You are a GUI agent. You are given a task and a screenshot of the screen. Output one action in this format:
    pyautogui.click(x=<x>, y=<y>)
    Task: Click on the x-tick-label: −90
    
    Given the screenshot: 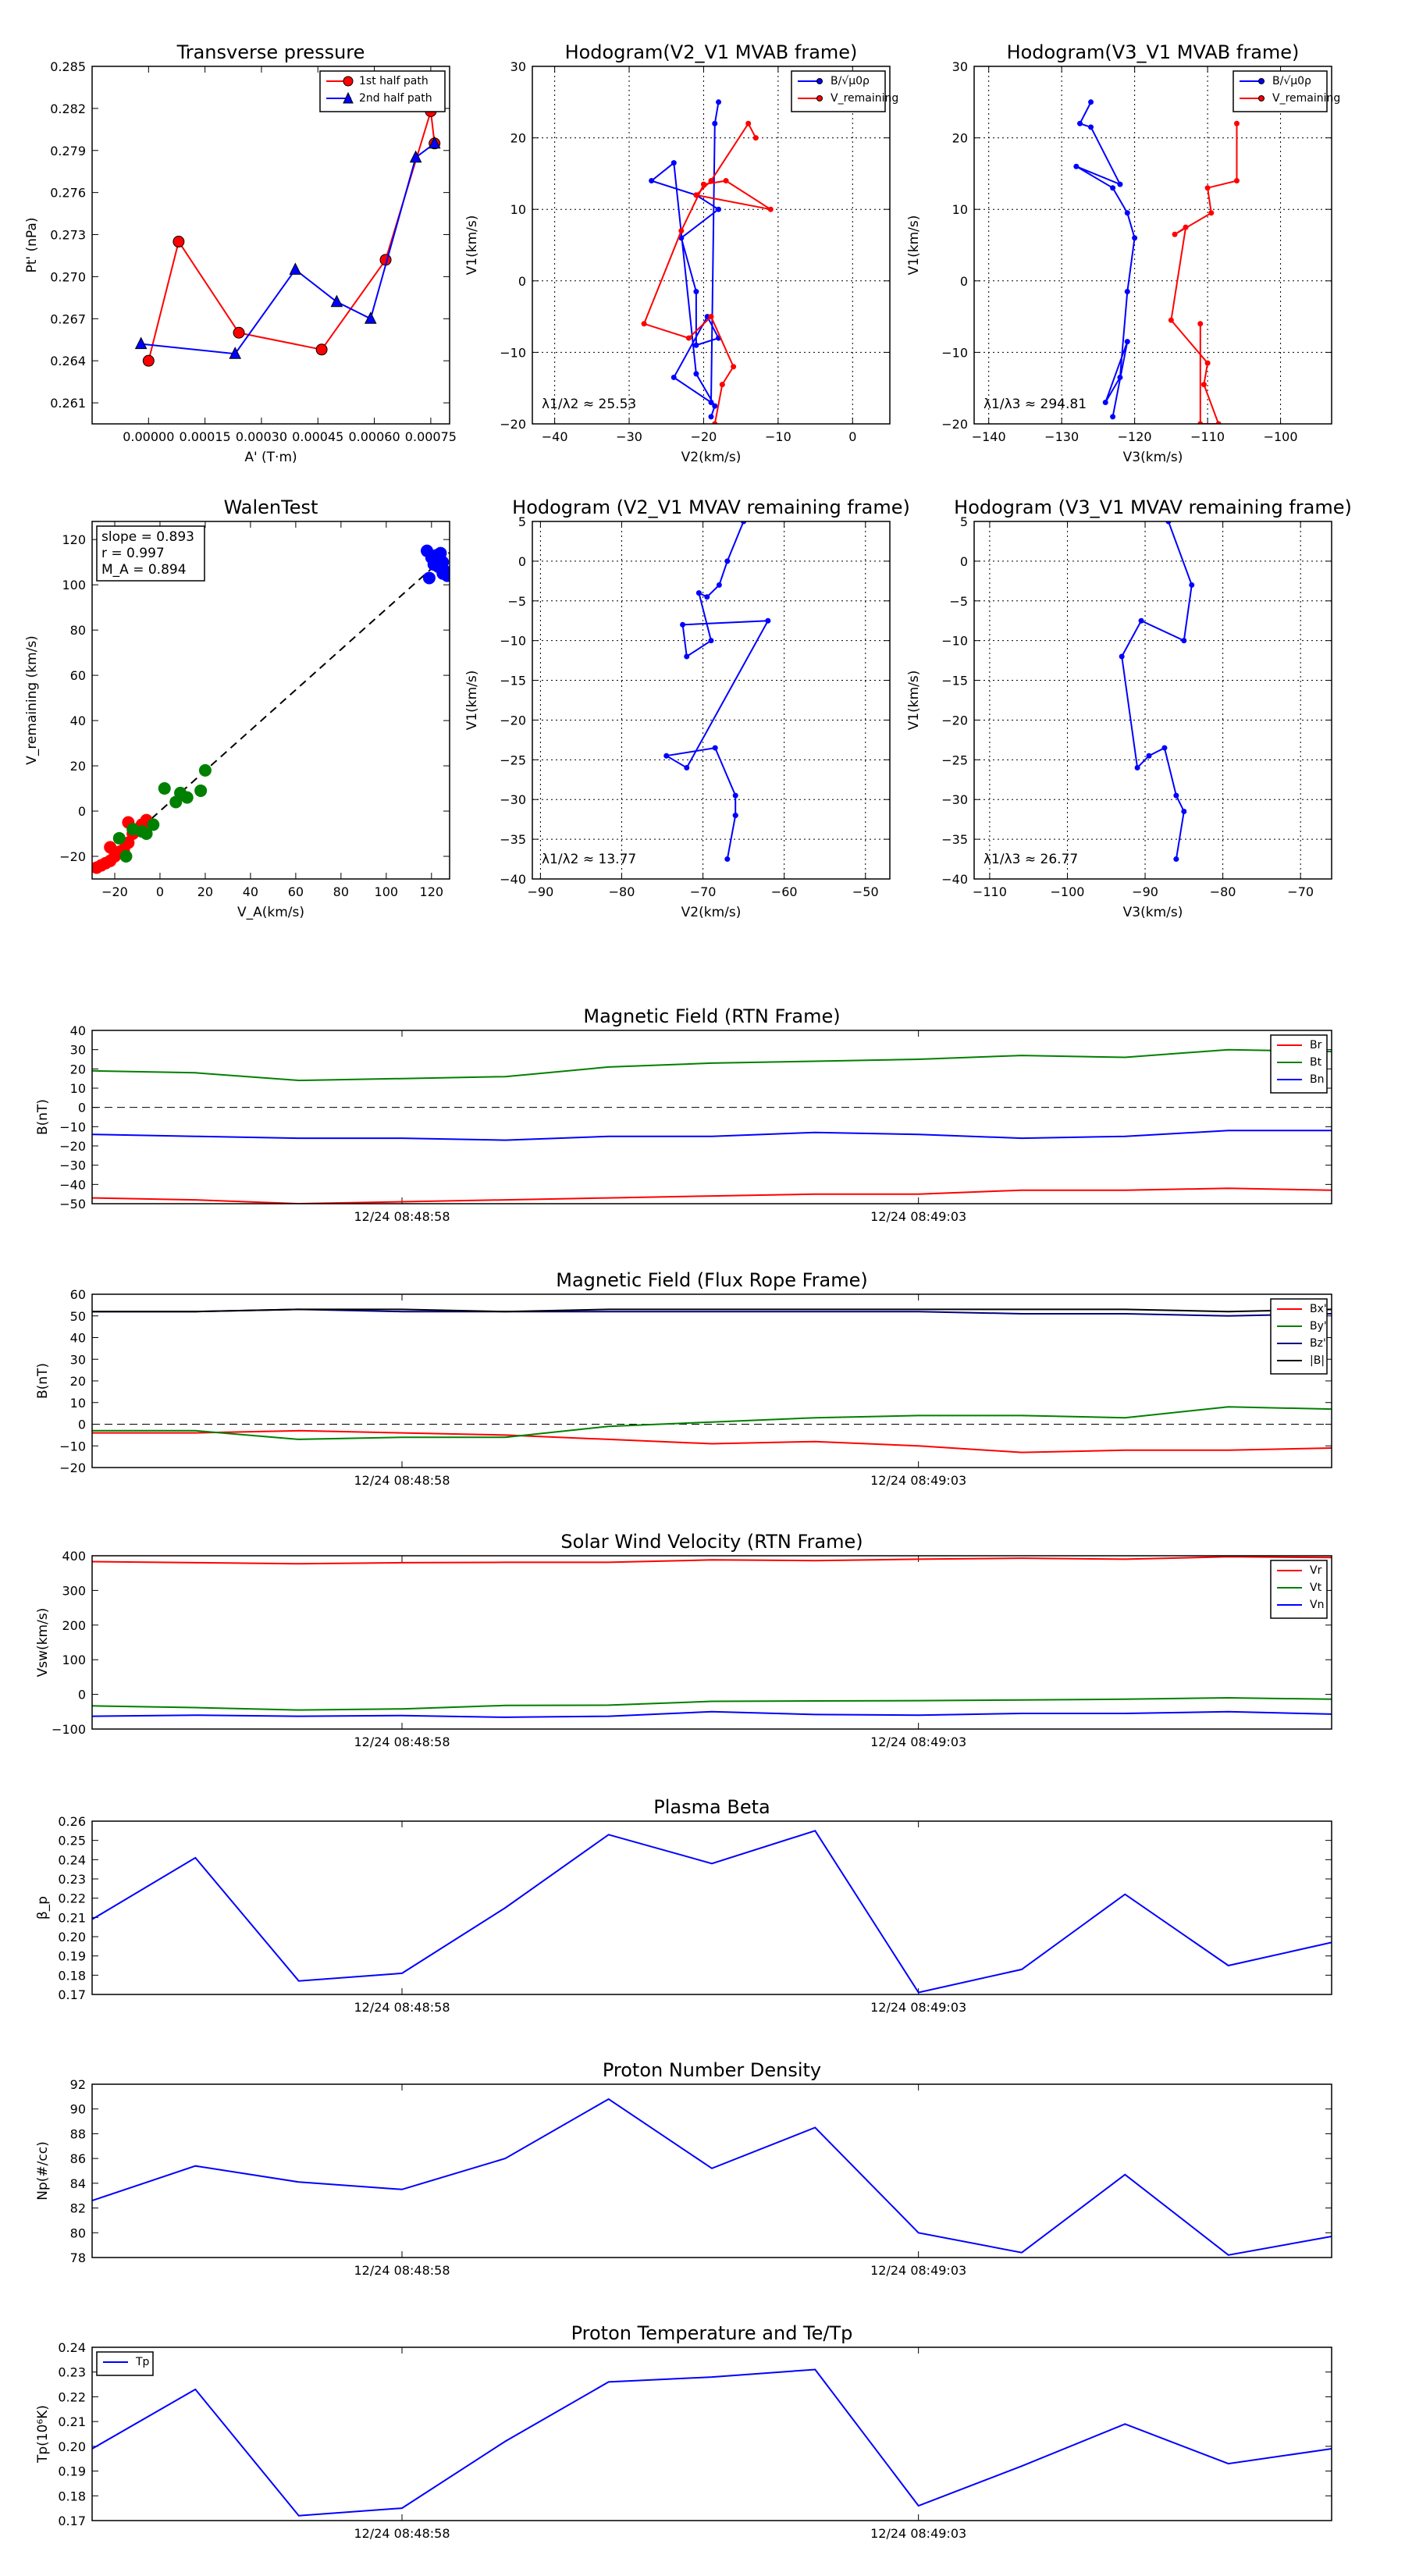 What is the action you would take?
    pyautogui.click(x=1145, y=891)
    